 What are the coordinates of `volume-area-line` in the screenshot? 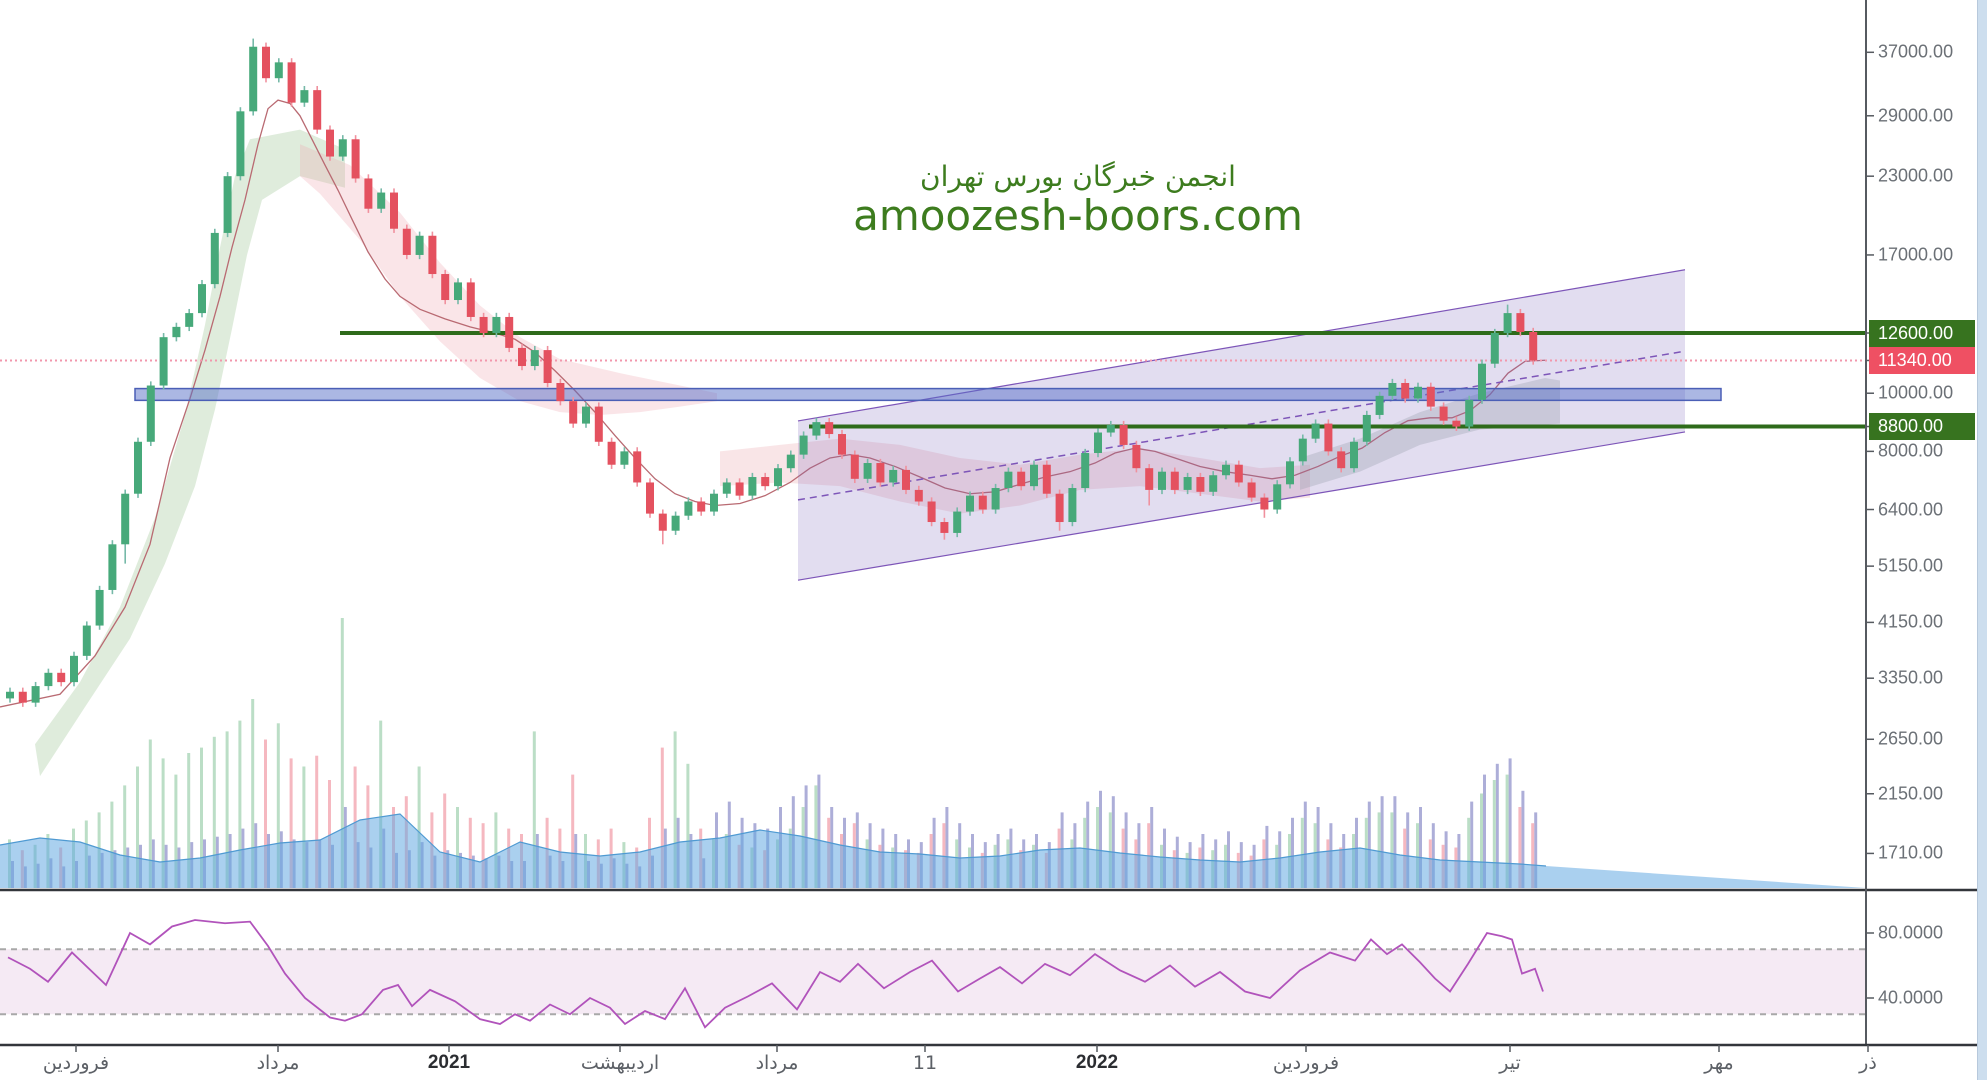 It's located at (773, 840).